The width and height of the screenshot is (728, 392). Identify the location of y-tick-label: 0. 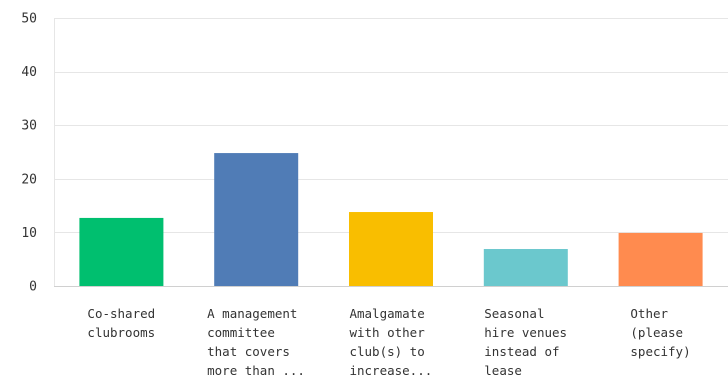
(33, 287).